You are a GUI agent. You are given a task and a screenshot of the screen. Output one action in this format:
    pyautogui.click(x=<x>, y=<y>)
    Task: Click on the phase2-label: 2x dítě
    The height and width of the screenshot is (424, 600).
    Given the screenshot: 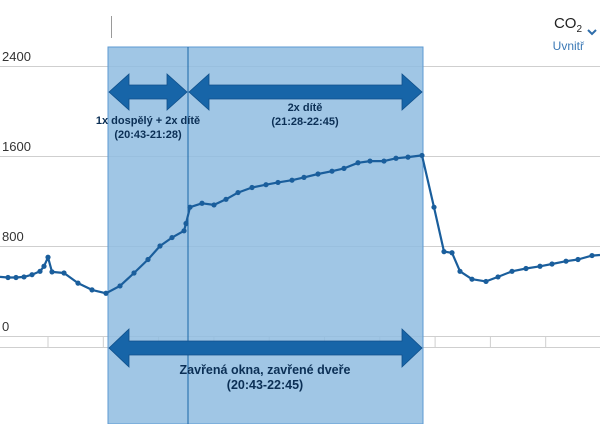 What is the action you would take?
    pyautogui.click(x=305, y=108)
    